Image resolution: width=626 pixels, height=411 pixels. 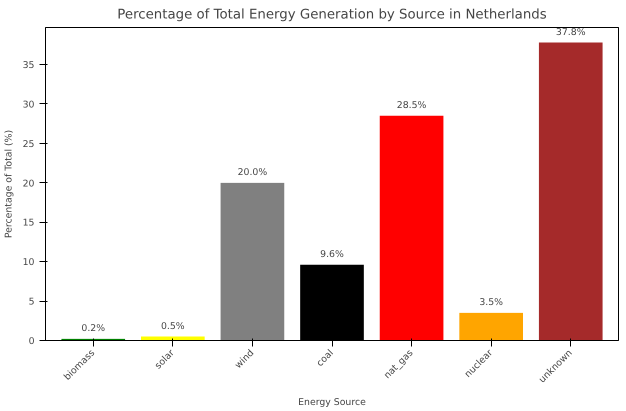 What do you see at coordinates (28, 104) in the screenshot?
I see `y-tick-label: 30` at bounding box center [28, 104].